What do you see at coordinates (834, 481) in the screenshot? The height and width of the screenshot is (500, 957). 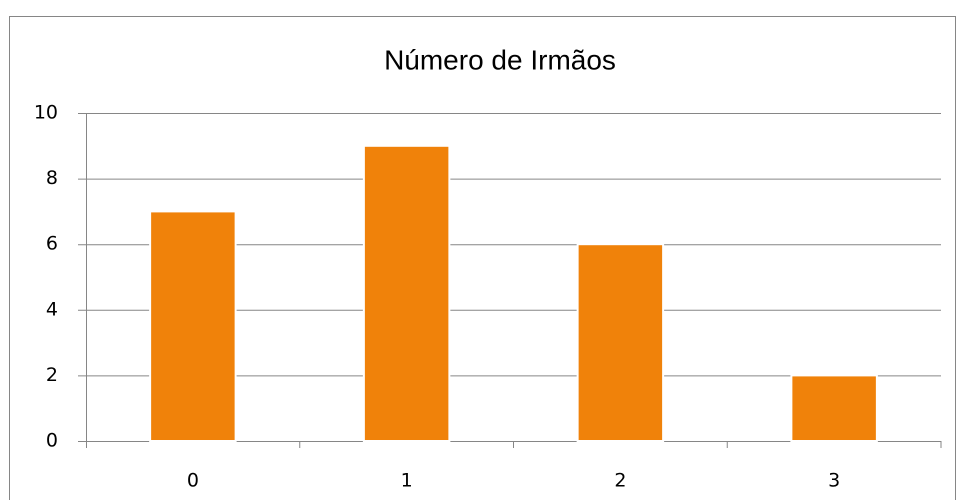 I see `x-tick-label: 3` at bounding box center [834, 481].